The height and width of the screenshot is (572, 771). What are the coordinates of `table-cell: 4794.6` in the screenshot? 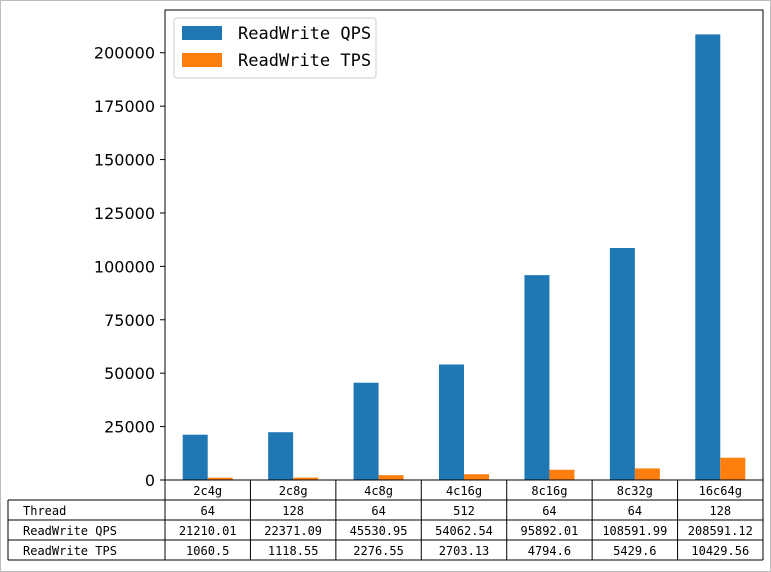 It's located at (549, 551).